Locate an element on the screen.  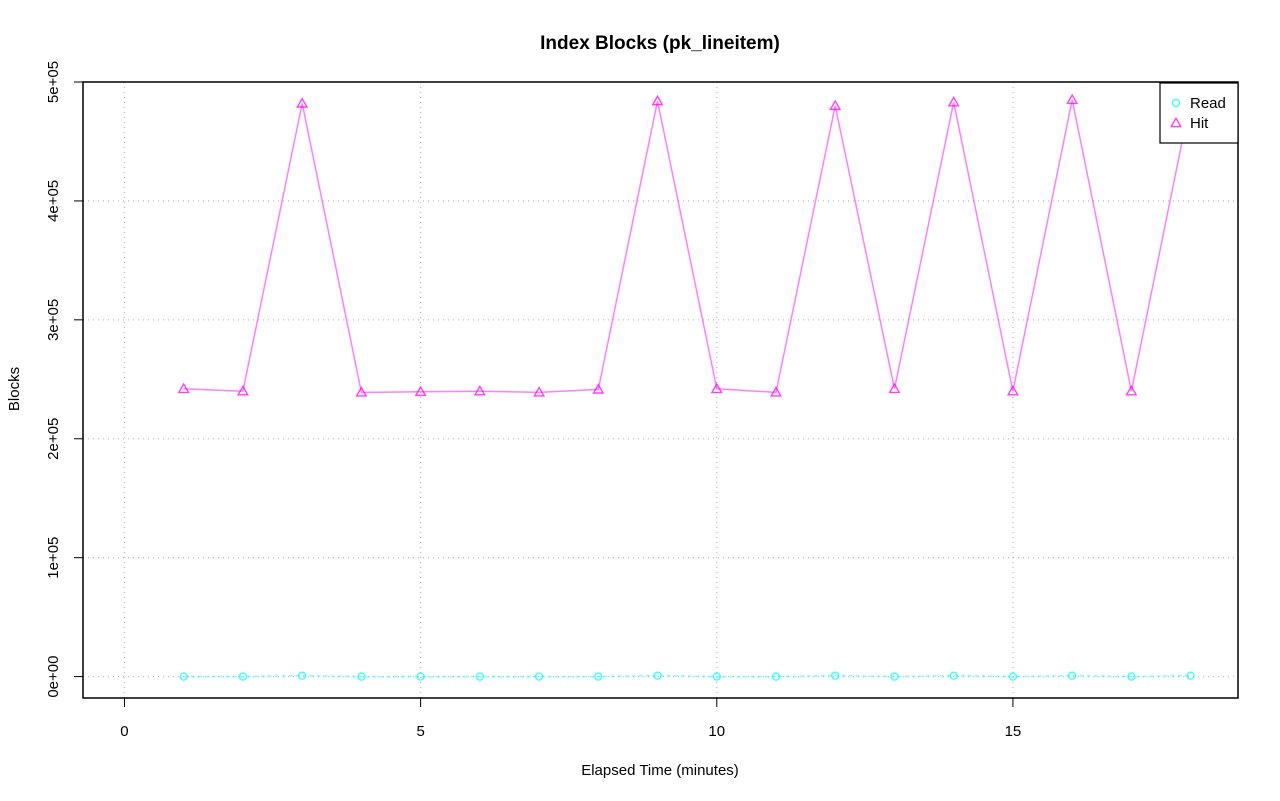
legend-box is located at coordinates (1199, 113).